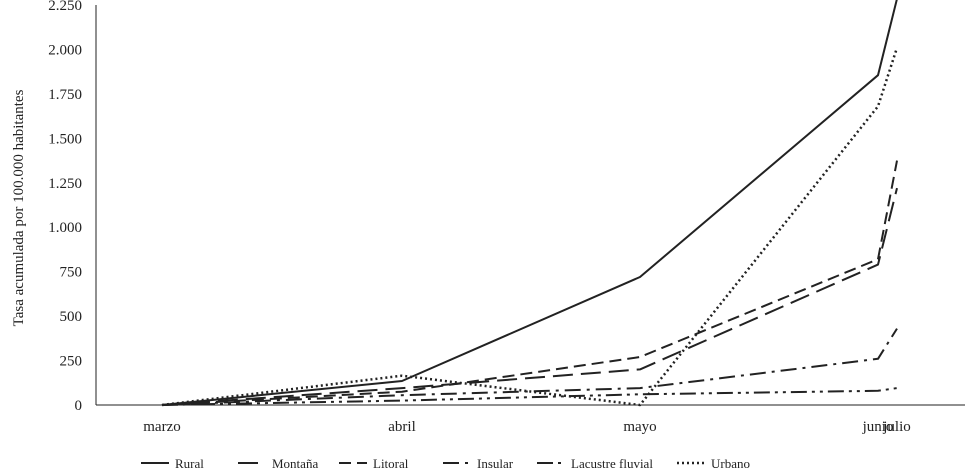  Describe the element at coordinates (65, 139) in the screenshot. I see `y-tick-label: 1.500` at that location.